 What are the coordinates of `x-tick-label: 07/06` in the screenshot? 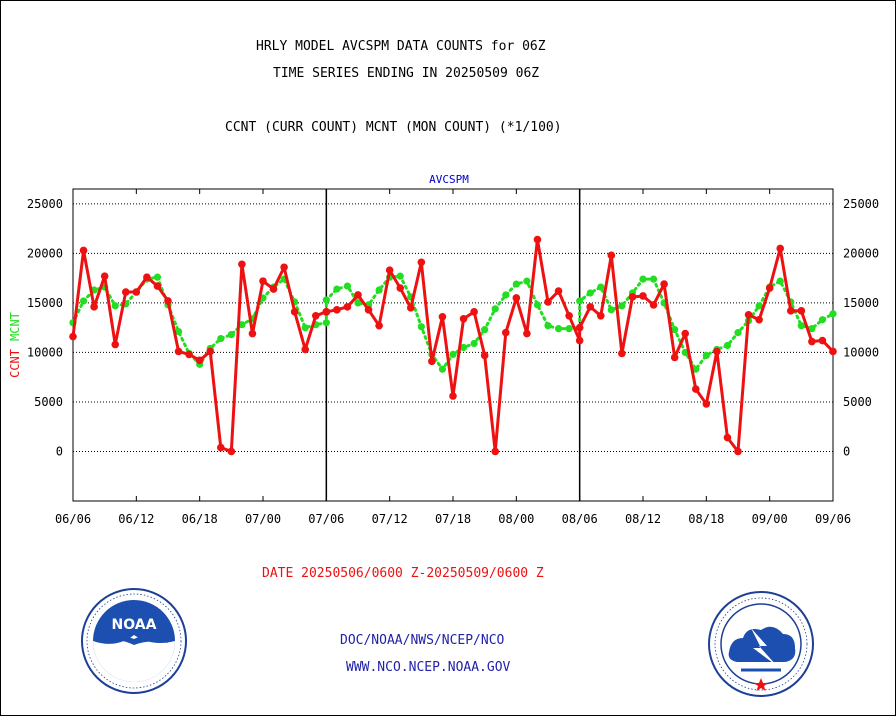 It's located at (326, 519).